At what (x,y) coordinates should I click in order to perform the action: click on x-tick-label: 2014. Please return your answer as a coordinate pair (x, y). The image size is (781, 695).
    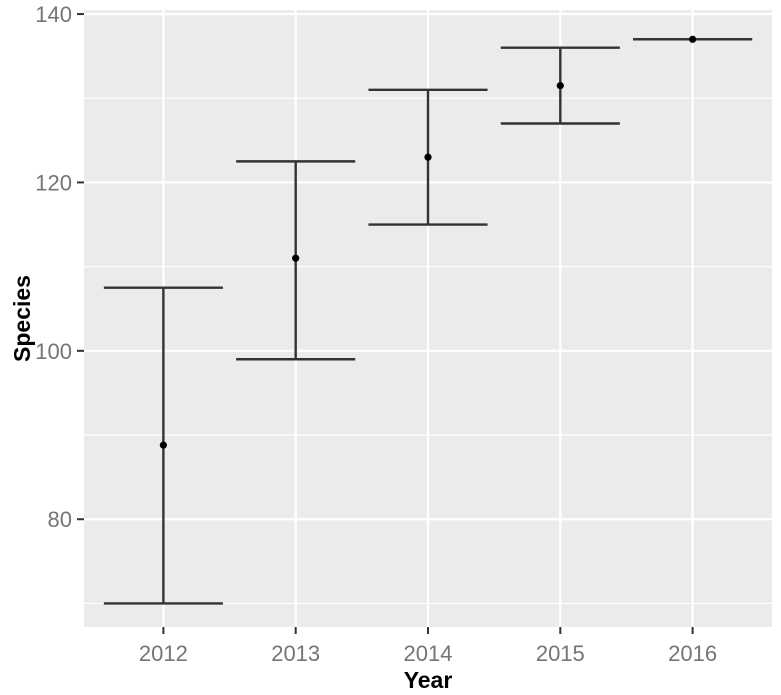
    Looking at the image, I should click on (428, 653).